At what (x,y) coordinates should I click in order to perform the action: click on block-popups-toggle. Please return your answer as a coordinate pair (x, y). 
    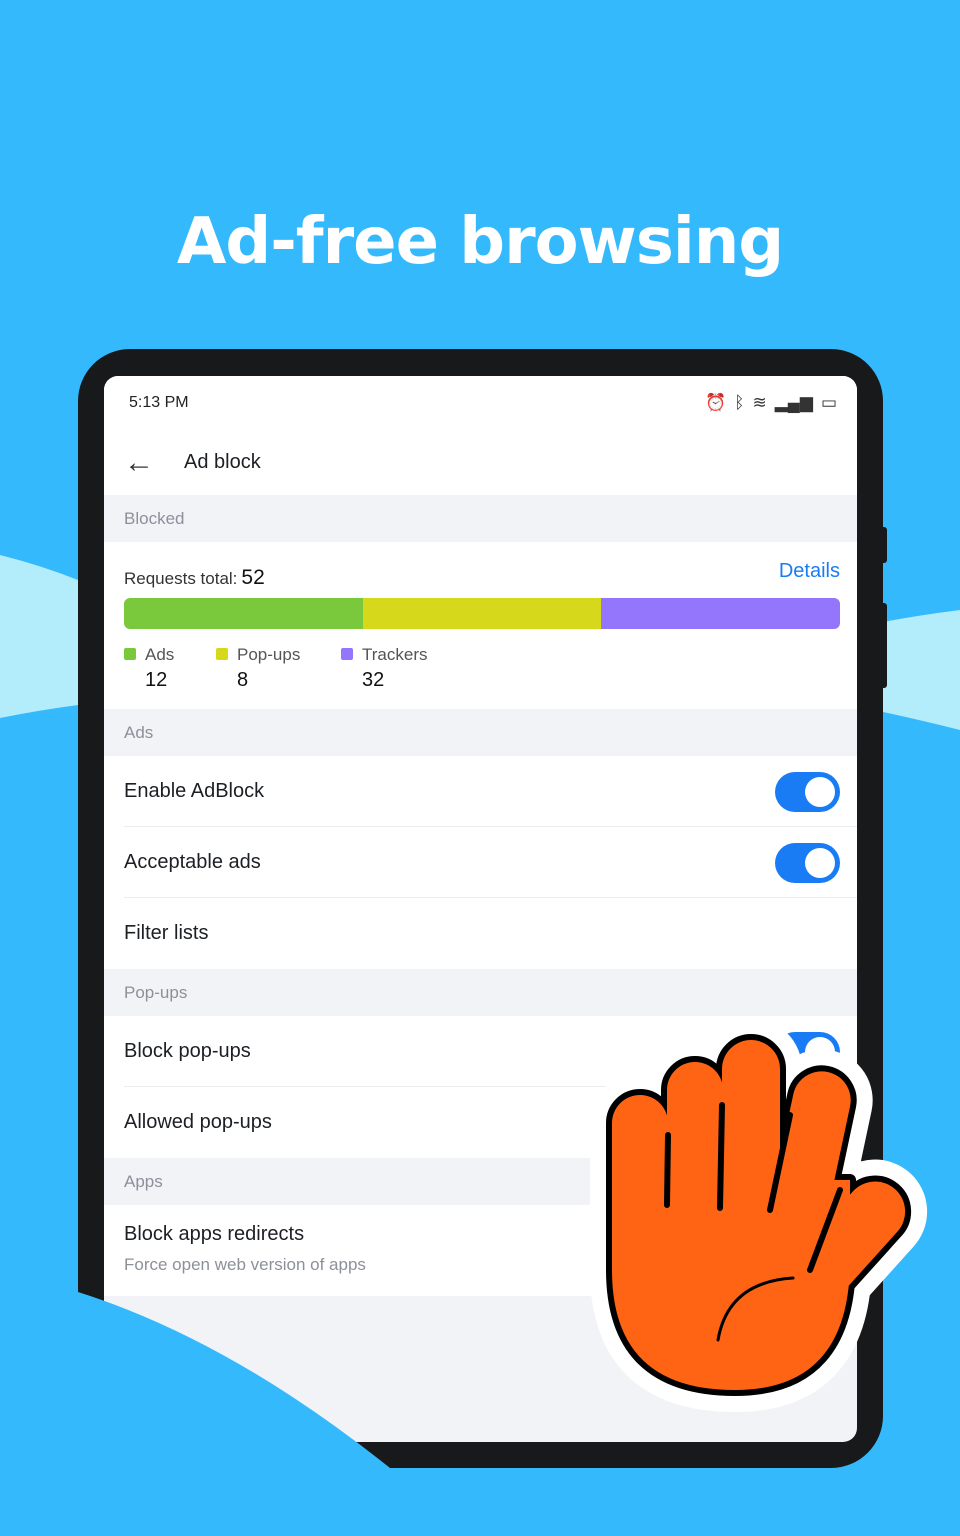
    Looking at the image, I should click on (807, 1051).